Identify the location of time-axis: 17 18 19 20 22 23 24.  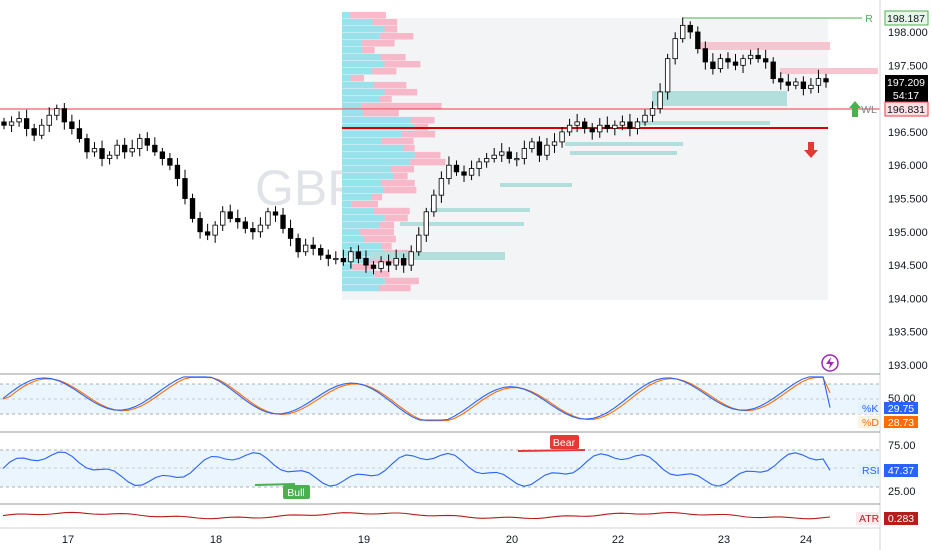
(437, 540).